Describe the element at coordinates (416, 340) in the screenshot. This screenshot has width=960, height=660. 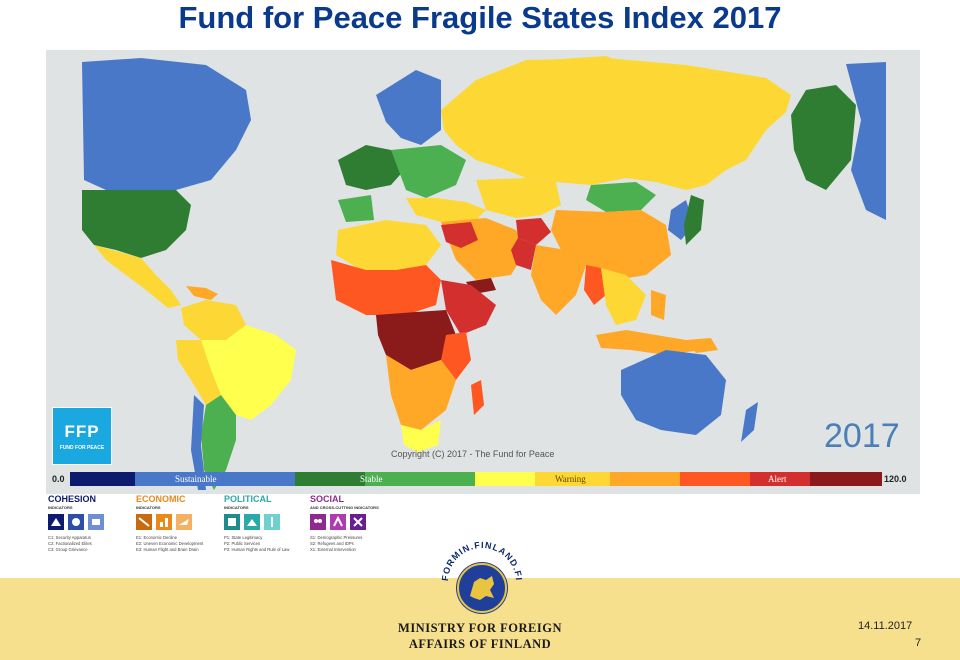
I see `country-central-africa` at that location.